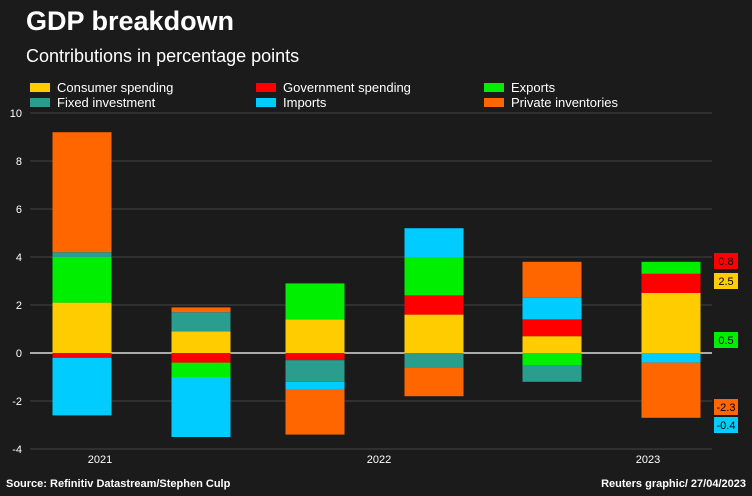  I want to click on legend-label: Fixed investment, so click(106, 102).